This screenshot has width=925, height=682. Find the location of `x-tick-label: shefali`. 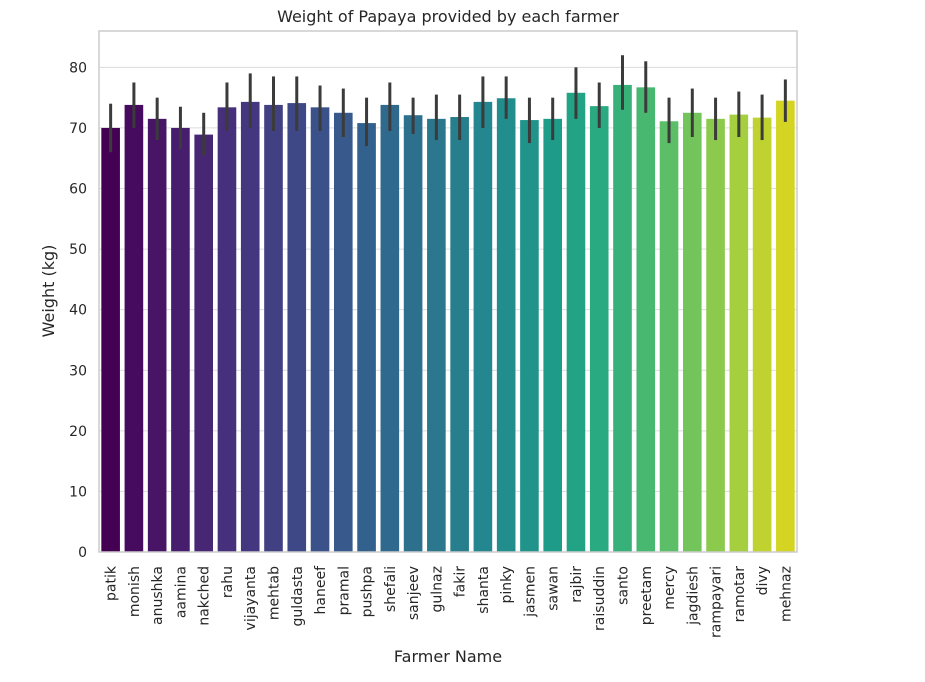

x-tick-label: shefali is located at coordinates (391, 589).